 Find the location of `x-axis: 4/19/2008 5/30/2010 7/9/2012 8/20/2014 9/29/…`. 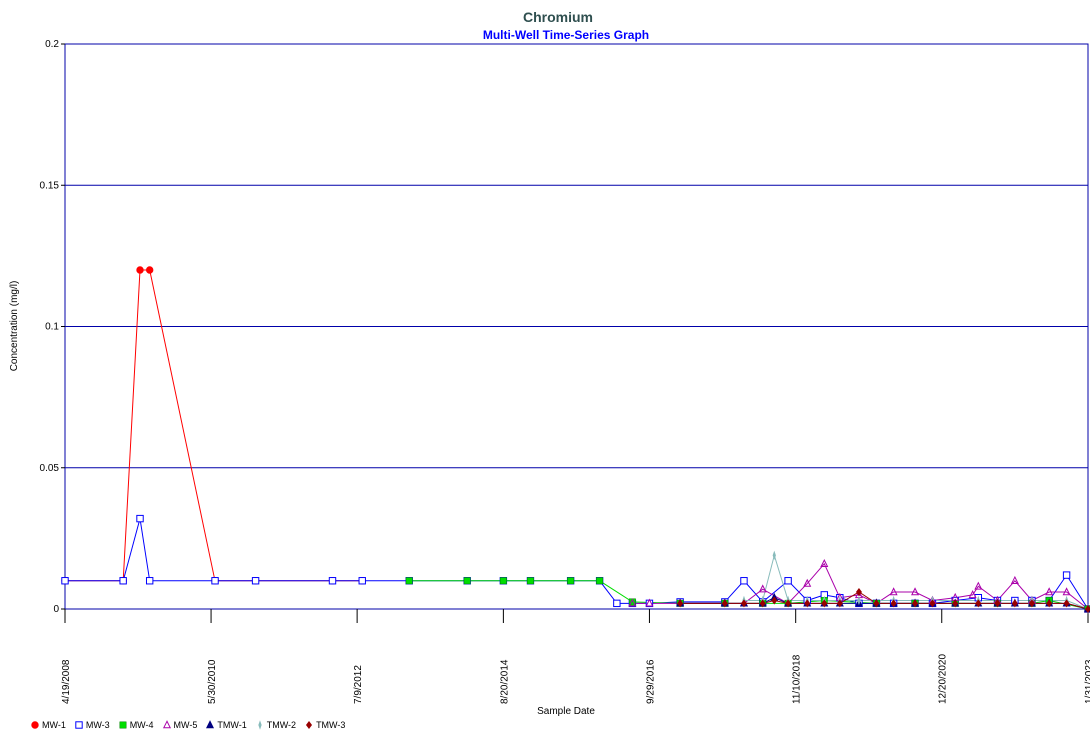

x-axis: 4/19/2008 5/30/2010 7/9/2012 8/20/2014 9/29/… is located at coordinates (575, 656).